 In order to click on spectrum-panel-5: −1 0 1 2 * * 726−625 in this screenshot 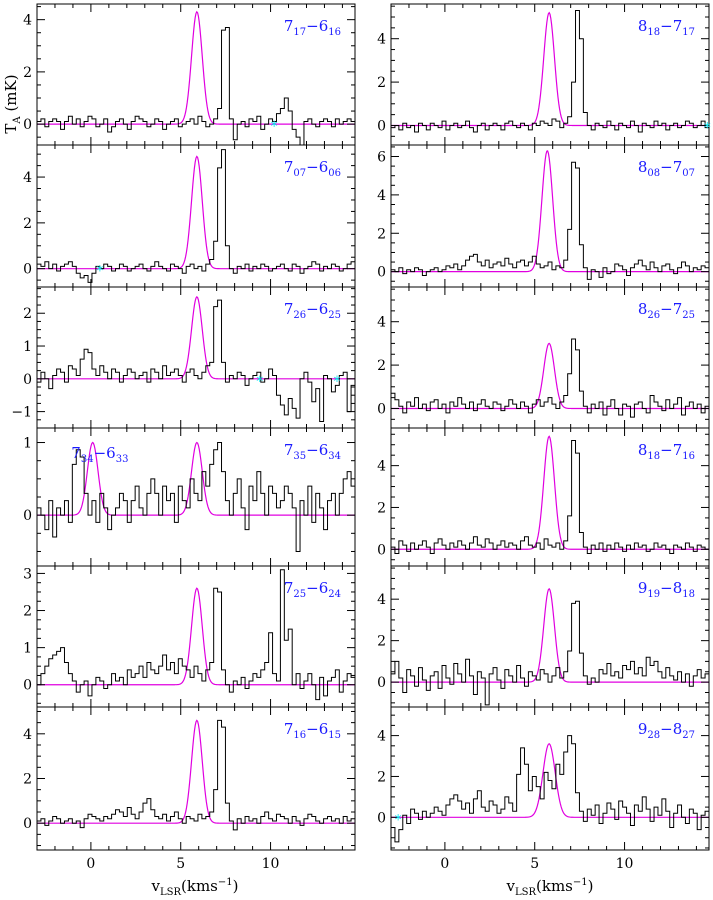, I will do `click(183, 357)`.